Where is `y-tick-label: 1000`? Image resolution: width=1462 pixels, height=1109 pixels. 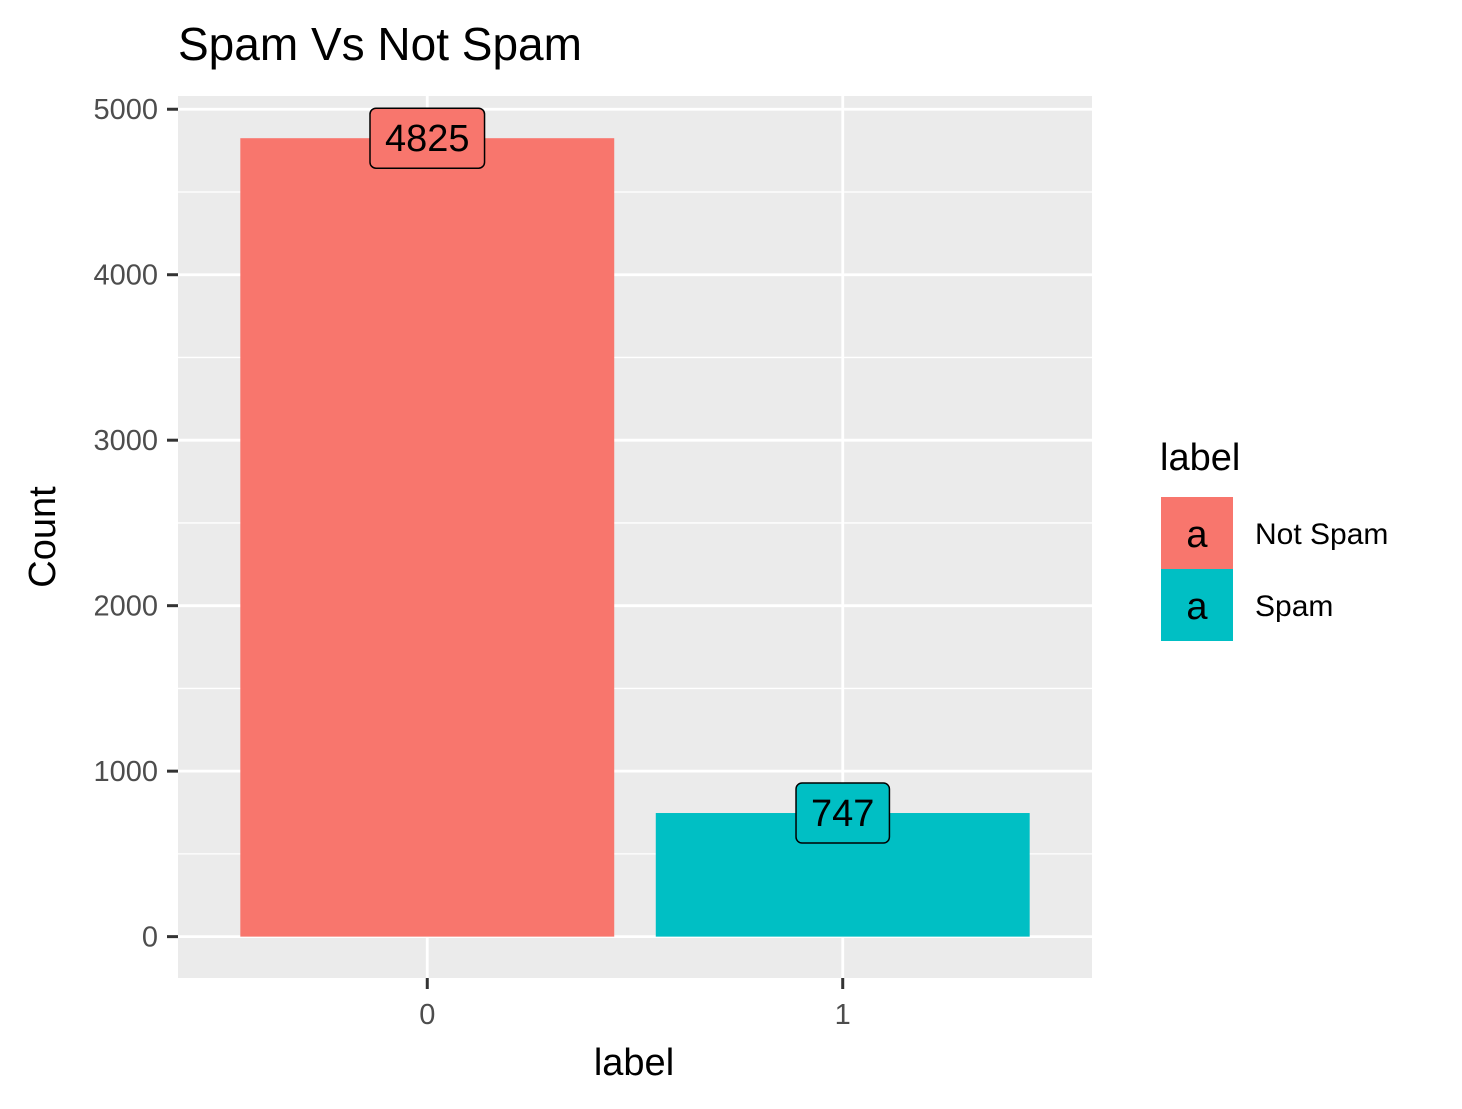 y-tick-label: 1000 is located at coordinates (125, 772).